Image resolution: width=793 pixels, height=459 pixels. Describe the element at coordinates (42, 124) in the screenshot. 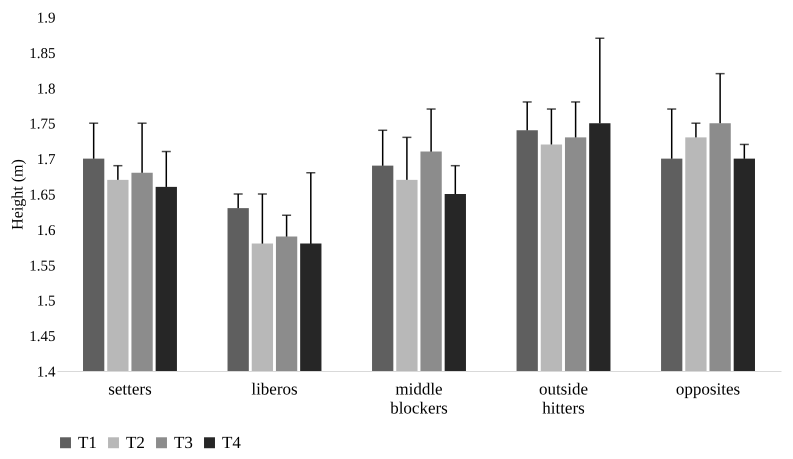

I see `y-tick-label: 1.75` at that location.